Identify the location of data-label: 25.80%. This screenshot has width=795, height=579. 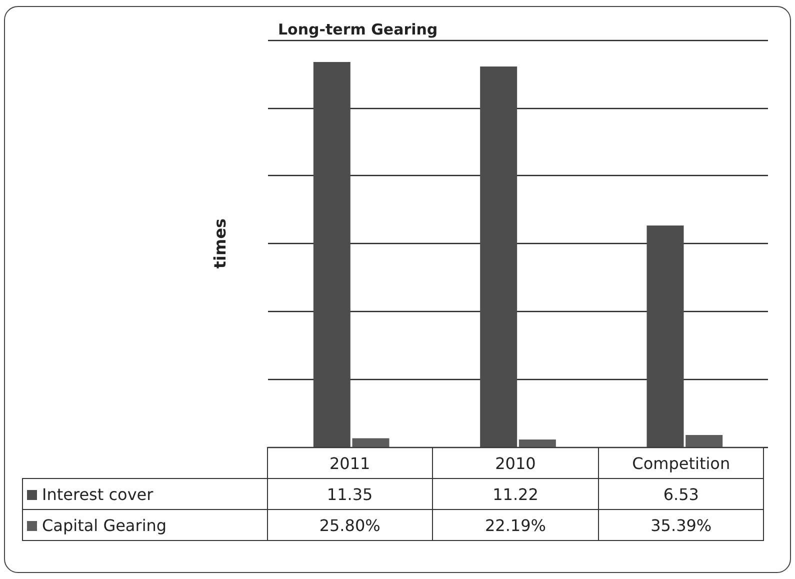
(350, 525).